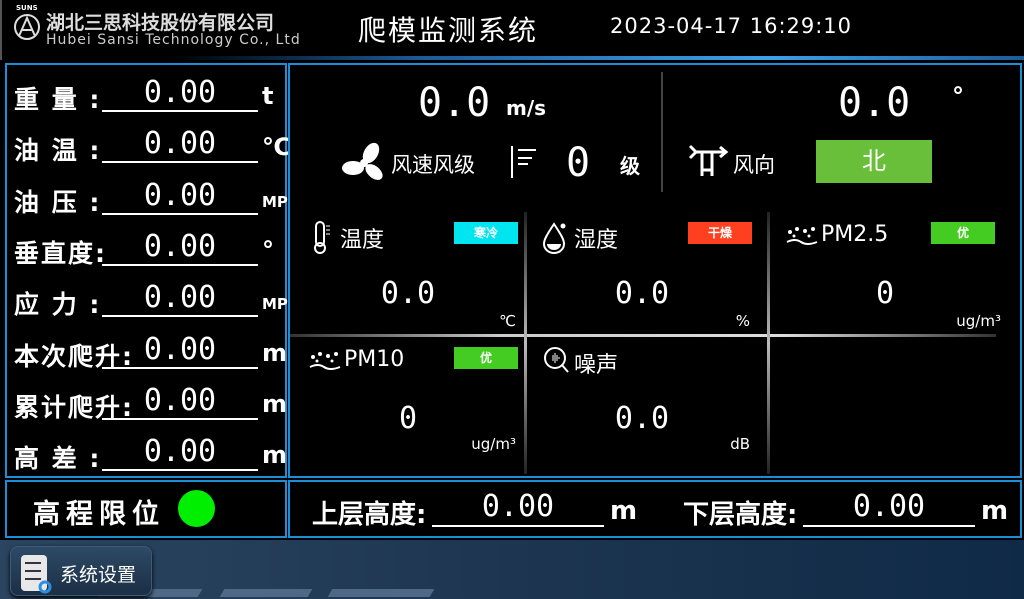 The image size is (1024, 599). What do you see at coordinates (630, 166) in the screenshot?
I see `wind-level-unit: 级` at bounding box center [630, 166].